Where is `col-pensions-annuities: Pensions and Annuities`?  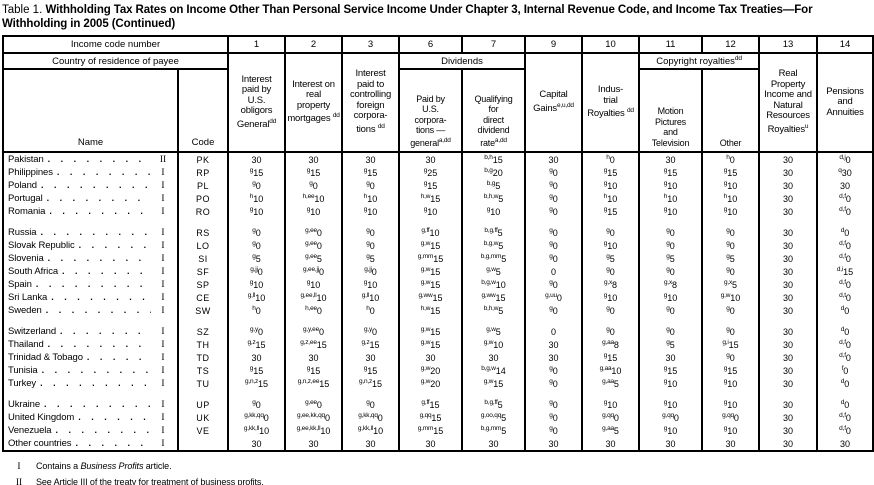
col-pensions-annuities: Pensions and Annuities is located at coordinates (845, 102).